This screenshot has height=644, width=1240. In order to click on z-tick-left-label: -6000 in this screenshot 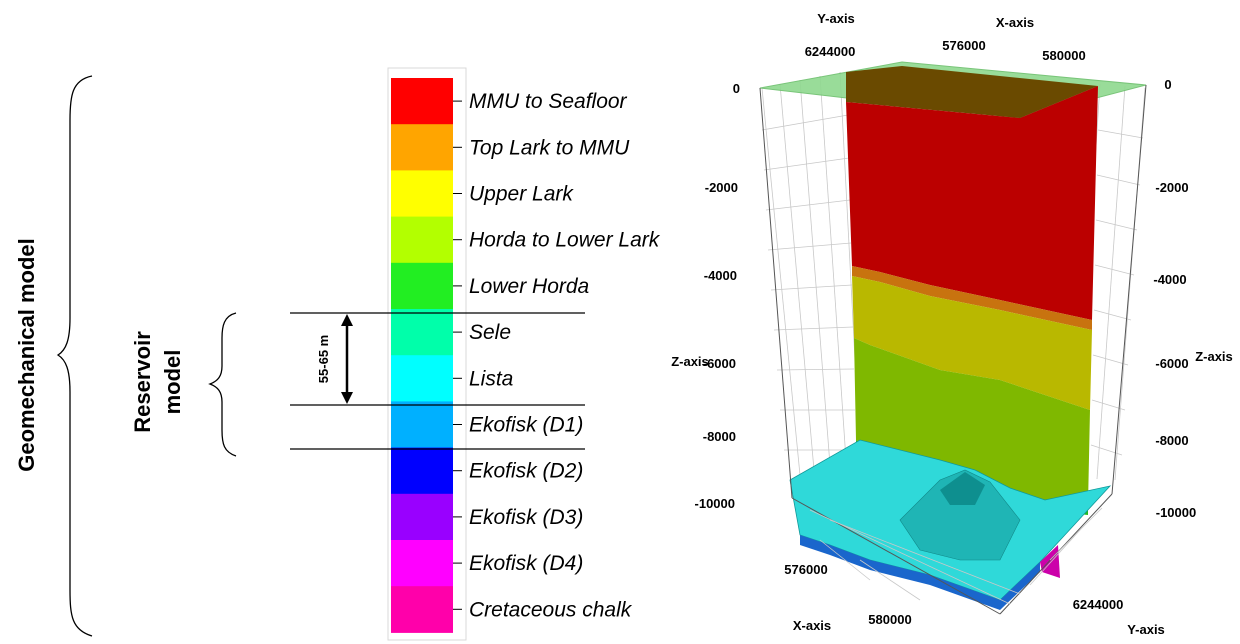, I will do `click(719, 363)`.